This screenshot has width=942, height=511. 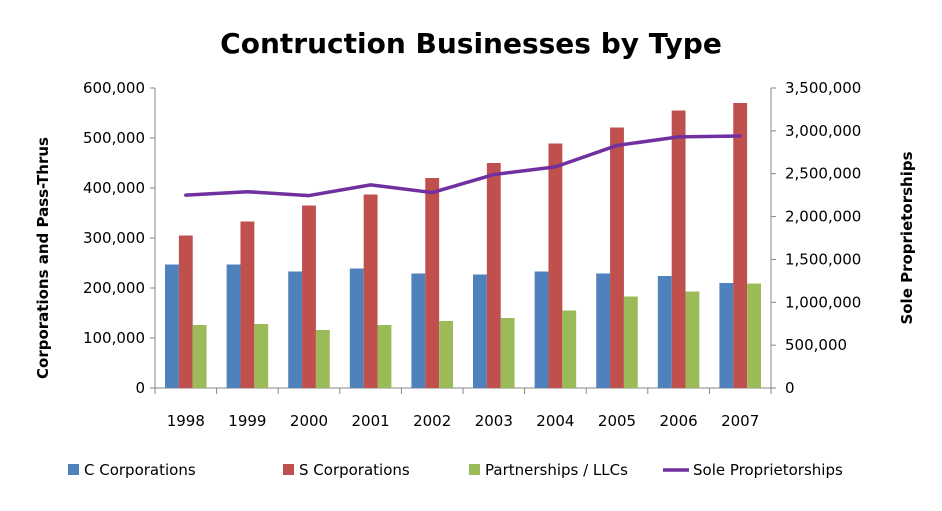 What do you see at coordinates (823, 88) in the screenshot?
I see `y-right-tick-label: 3,500,000` at bounding box center [823, 88].